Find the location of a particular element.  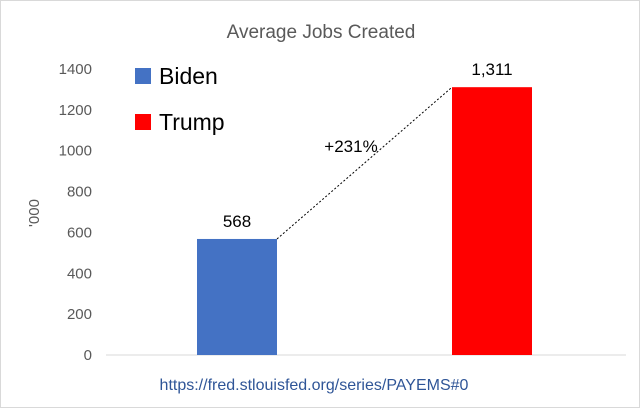

y-tick-label: 400 is located at coordinates (79, 273).